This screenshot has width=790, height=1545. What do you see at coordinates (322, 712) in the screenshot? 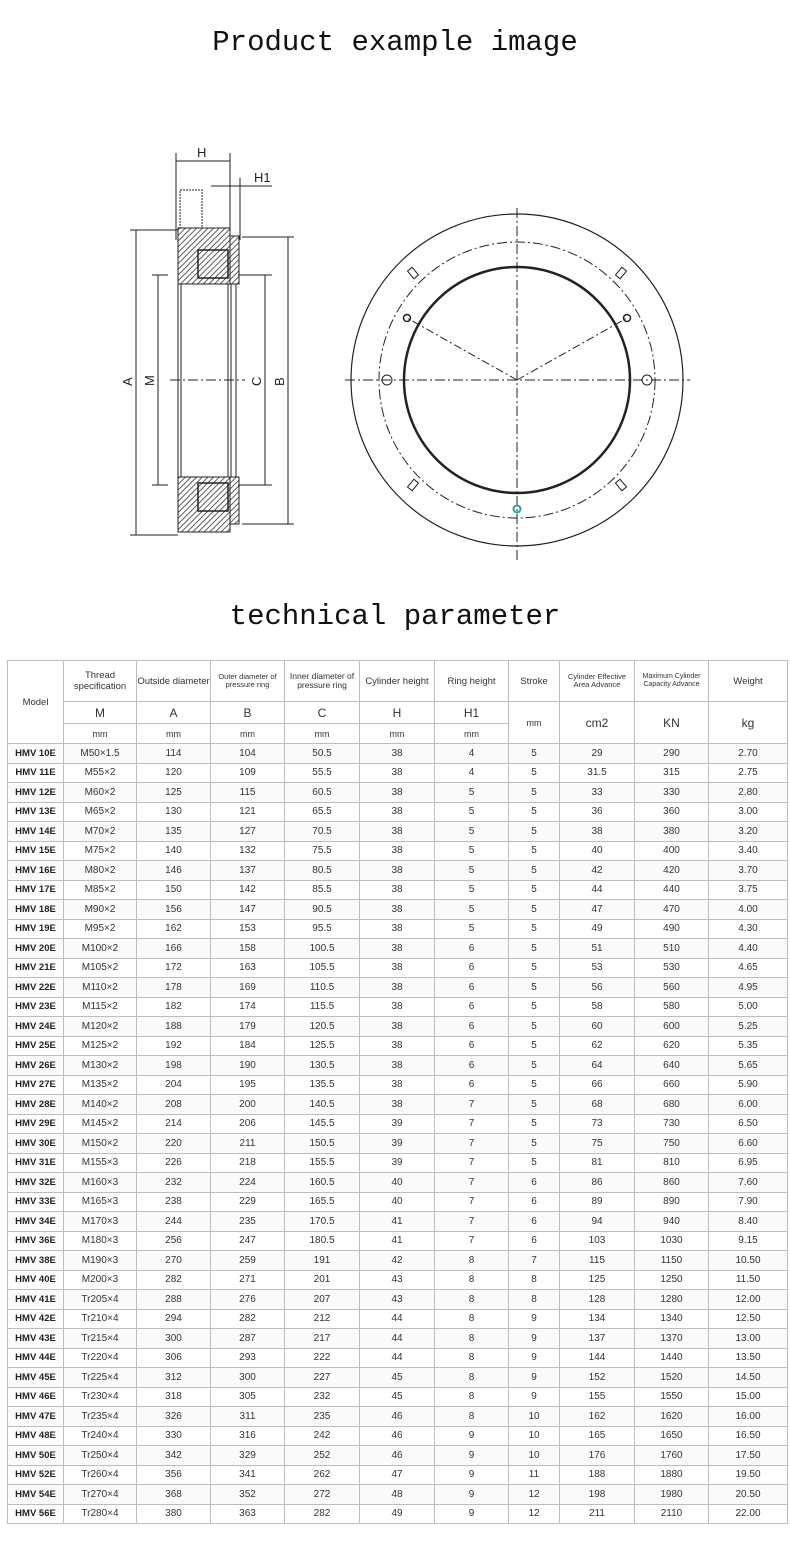
I see `symbol-c: C` at bounding box center [322, 712].